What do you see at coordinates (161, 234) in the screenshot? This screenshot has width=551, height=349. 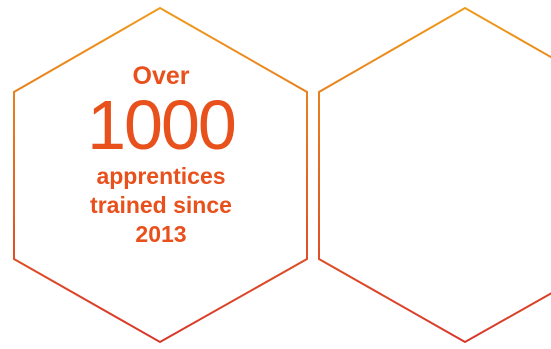 I see `stat-caption-line: 2013` at bounding box center [161, 234].